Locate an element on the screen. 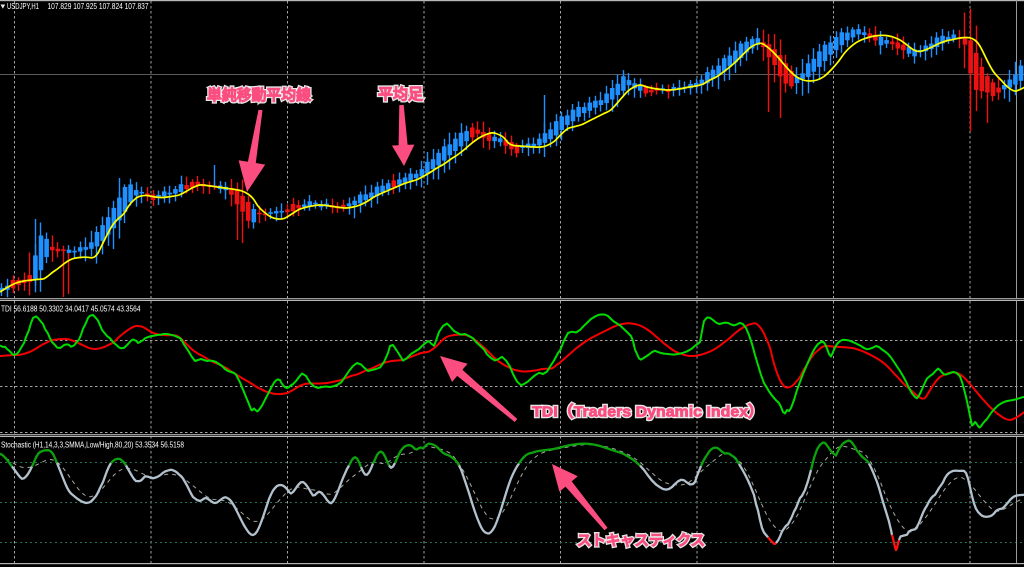  svg-text: ストキャスティクス is located at coordinates (641, 541).